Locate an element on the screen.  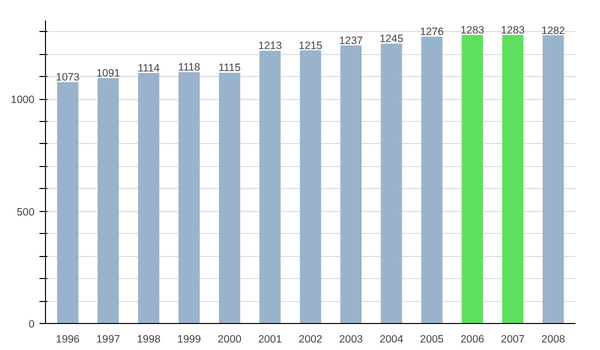
x-tick-label: 2003 is located at coordinates (351, 340).